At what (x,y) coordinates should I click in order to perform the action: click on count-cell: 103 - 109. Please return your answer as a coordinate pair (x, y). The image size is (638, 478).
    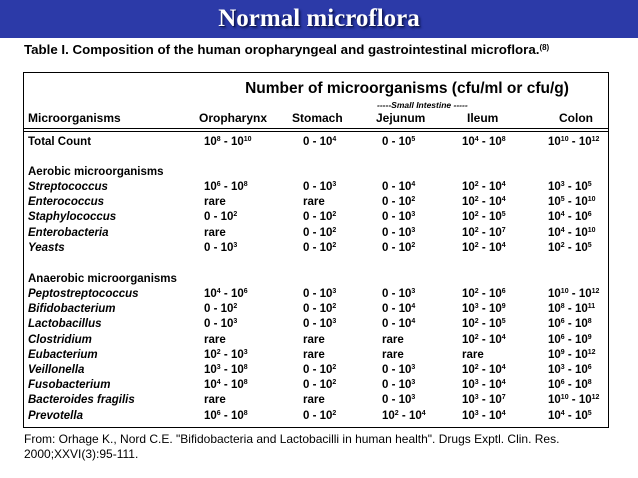
    Looking at the image, I should click on (484, 309).